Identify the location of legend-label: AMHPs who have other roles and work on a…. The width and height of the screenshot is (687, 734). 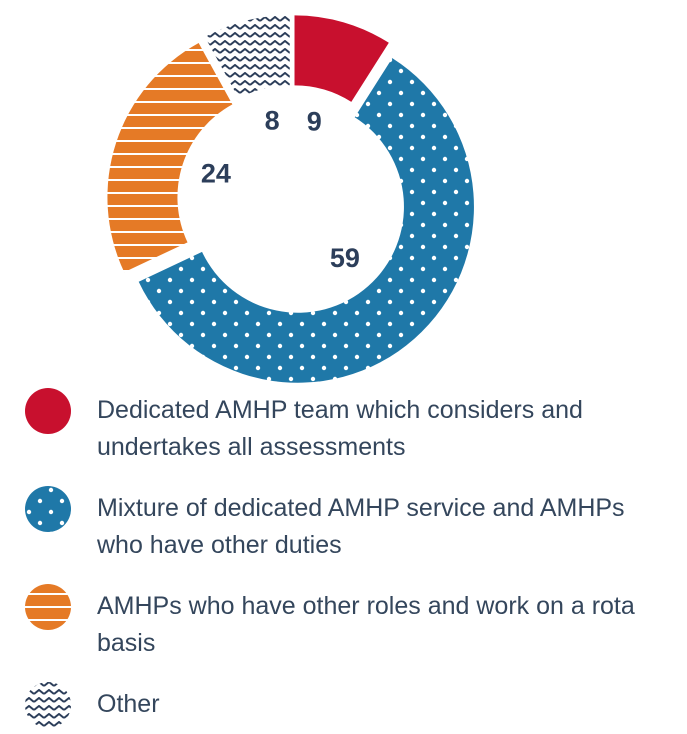
(366, 624).